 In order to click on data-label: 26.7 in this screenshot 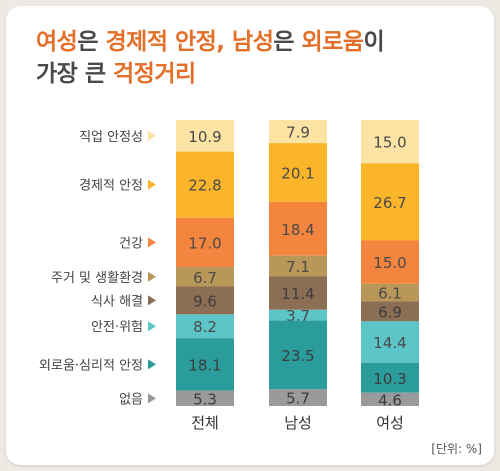, I will do `click(389, 203)`.